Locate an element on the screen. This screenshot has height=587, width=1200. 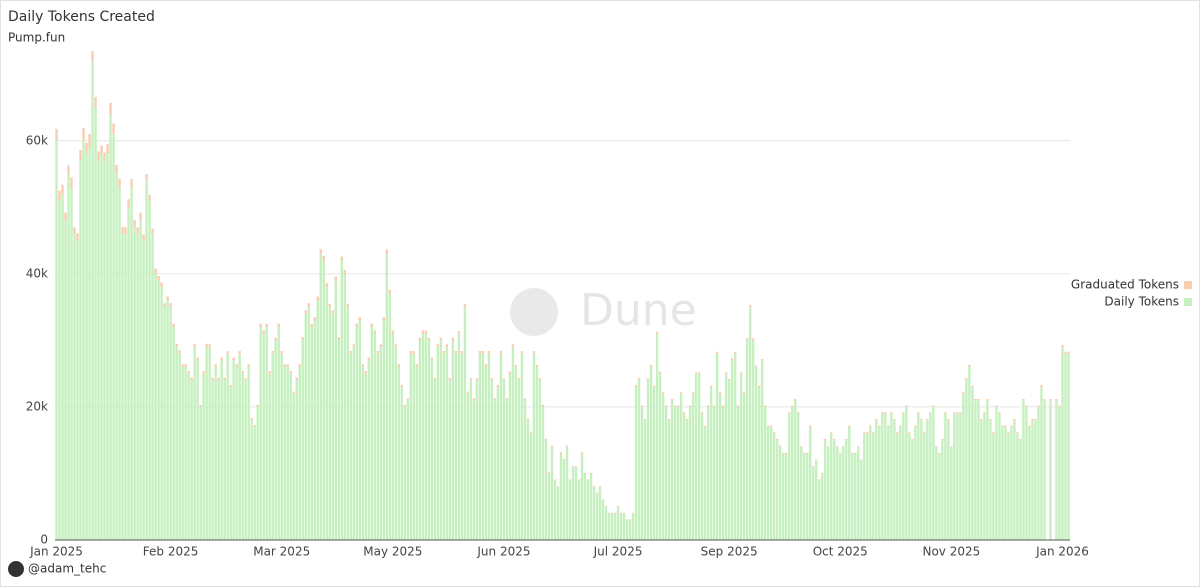
x-tick-label: Jan 2026 is located at coordinates (1062, 552).